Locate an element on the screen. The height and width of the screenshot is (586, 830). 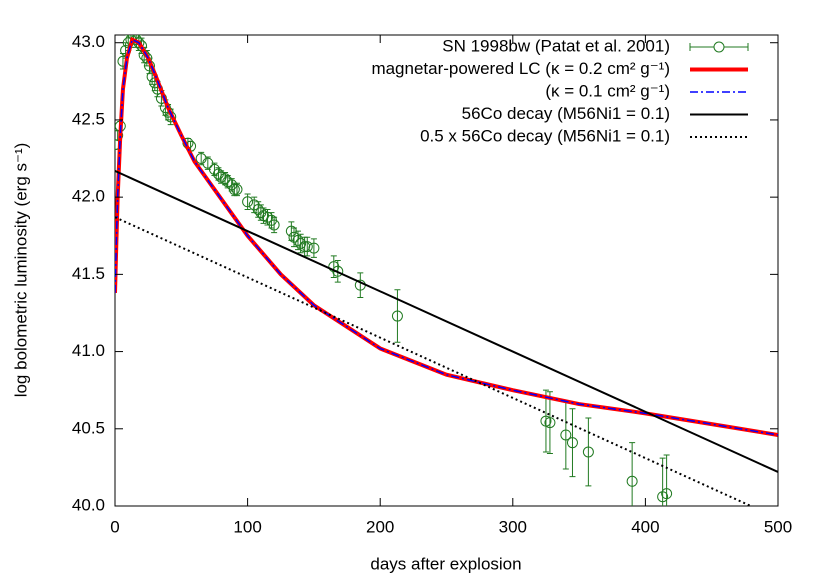
legend-label: magnetar-powered LC (κ = 0.2 cm² g⁻¹) is located at coordinates (520, 68).